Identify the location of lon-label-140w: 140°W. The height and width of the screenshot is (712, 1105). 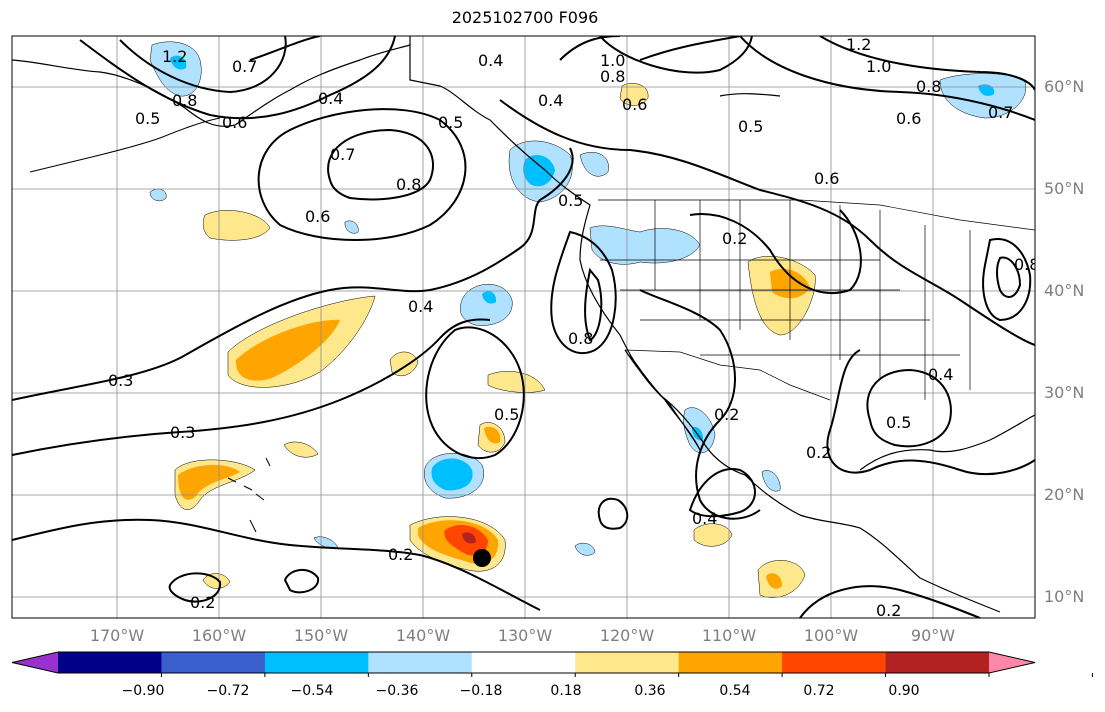
(423, 635).